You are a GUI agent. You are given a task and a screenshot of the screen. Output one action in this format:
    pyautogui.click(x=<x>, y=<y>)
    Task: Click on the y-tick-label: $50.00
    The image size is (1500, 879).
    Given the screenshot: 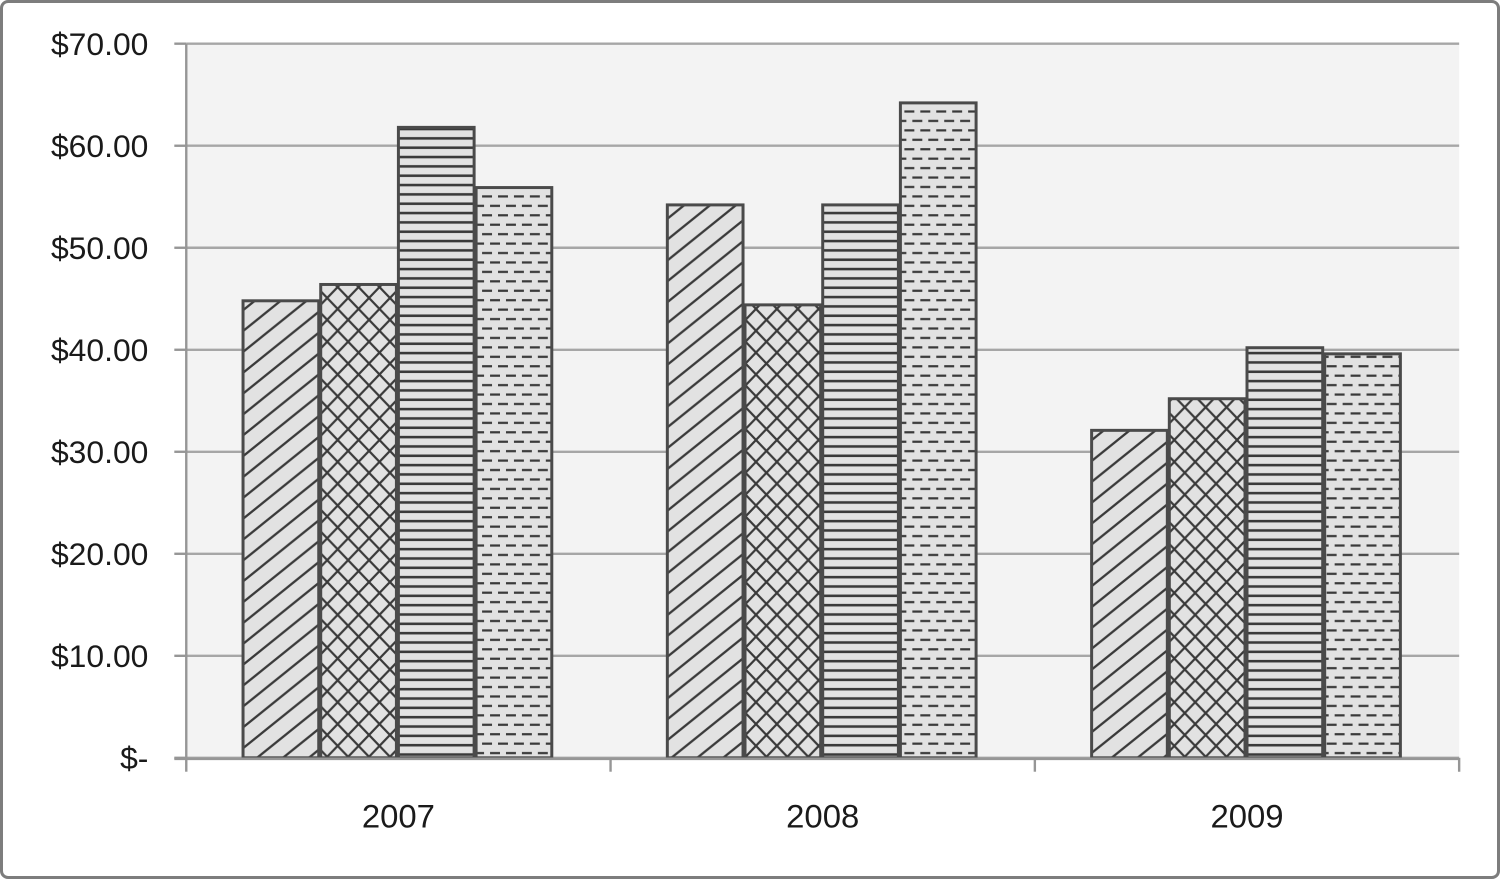 What is the action you would take?
    pyautogui.click(x=99, y=248)
    